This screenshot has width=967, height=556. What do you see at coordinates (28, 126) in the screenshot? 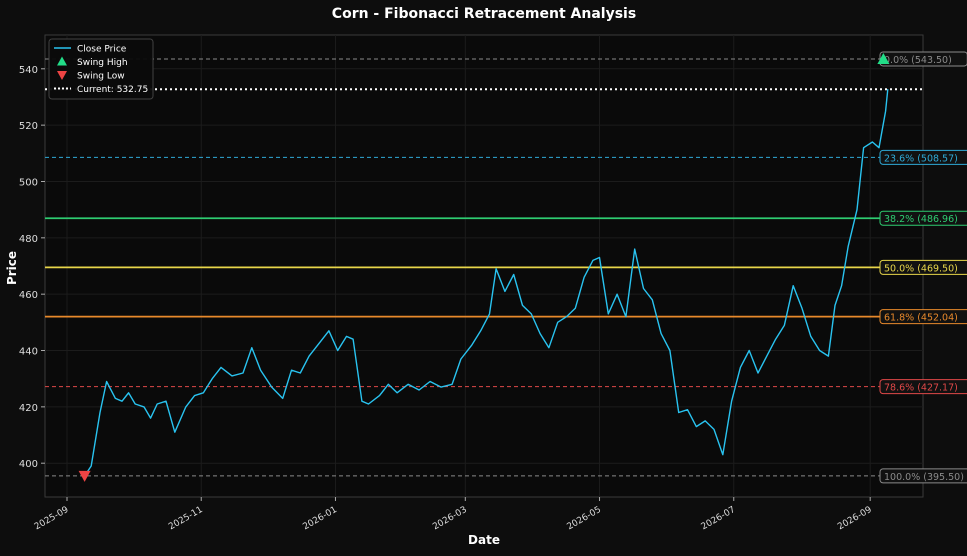
I see `y-tick-label: 520` at bounding box center [28, 126].